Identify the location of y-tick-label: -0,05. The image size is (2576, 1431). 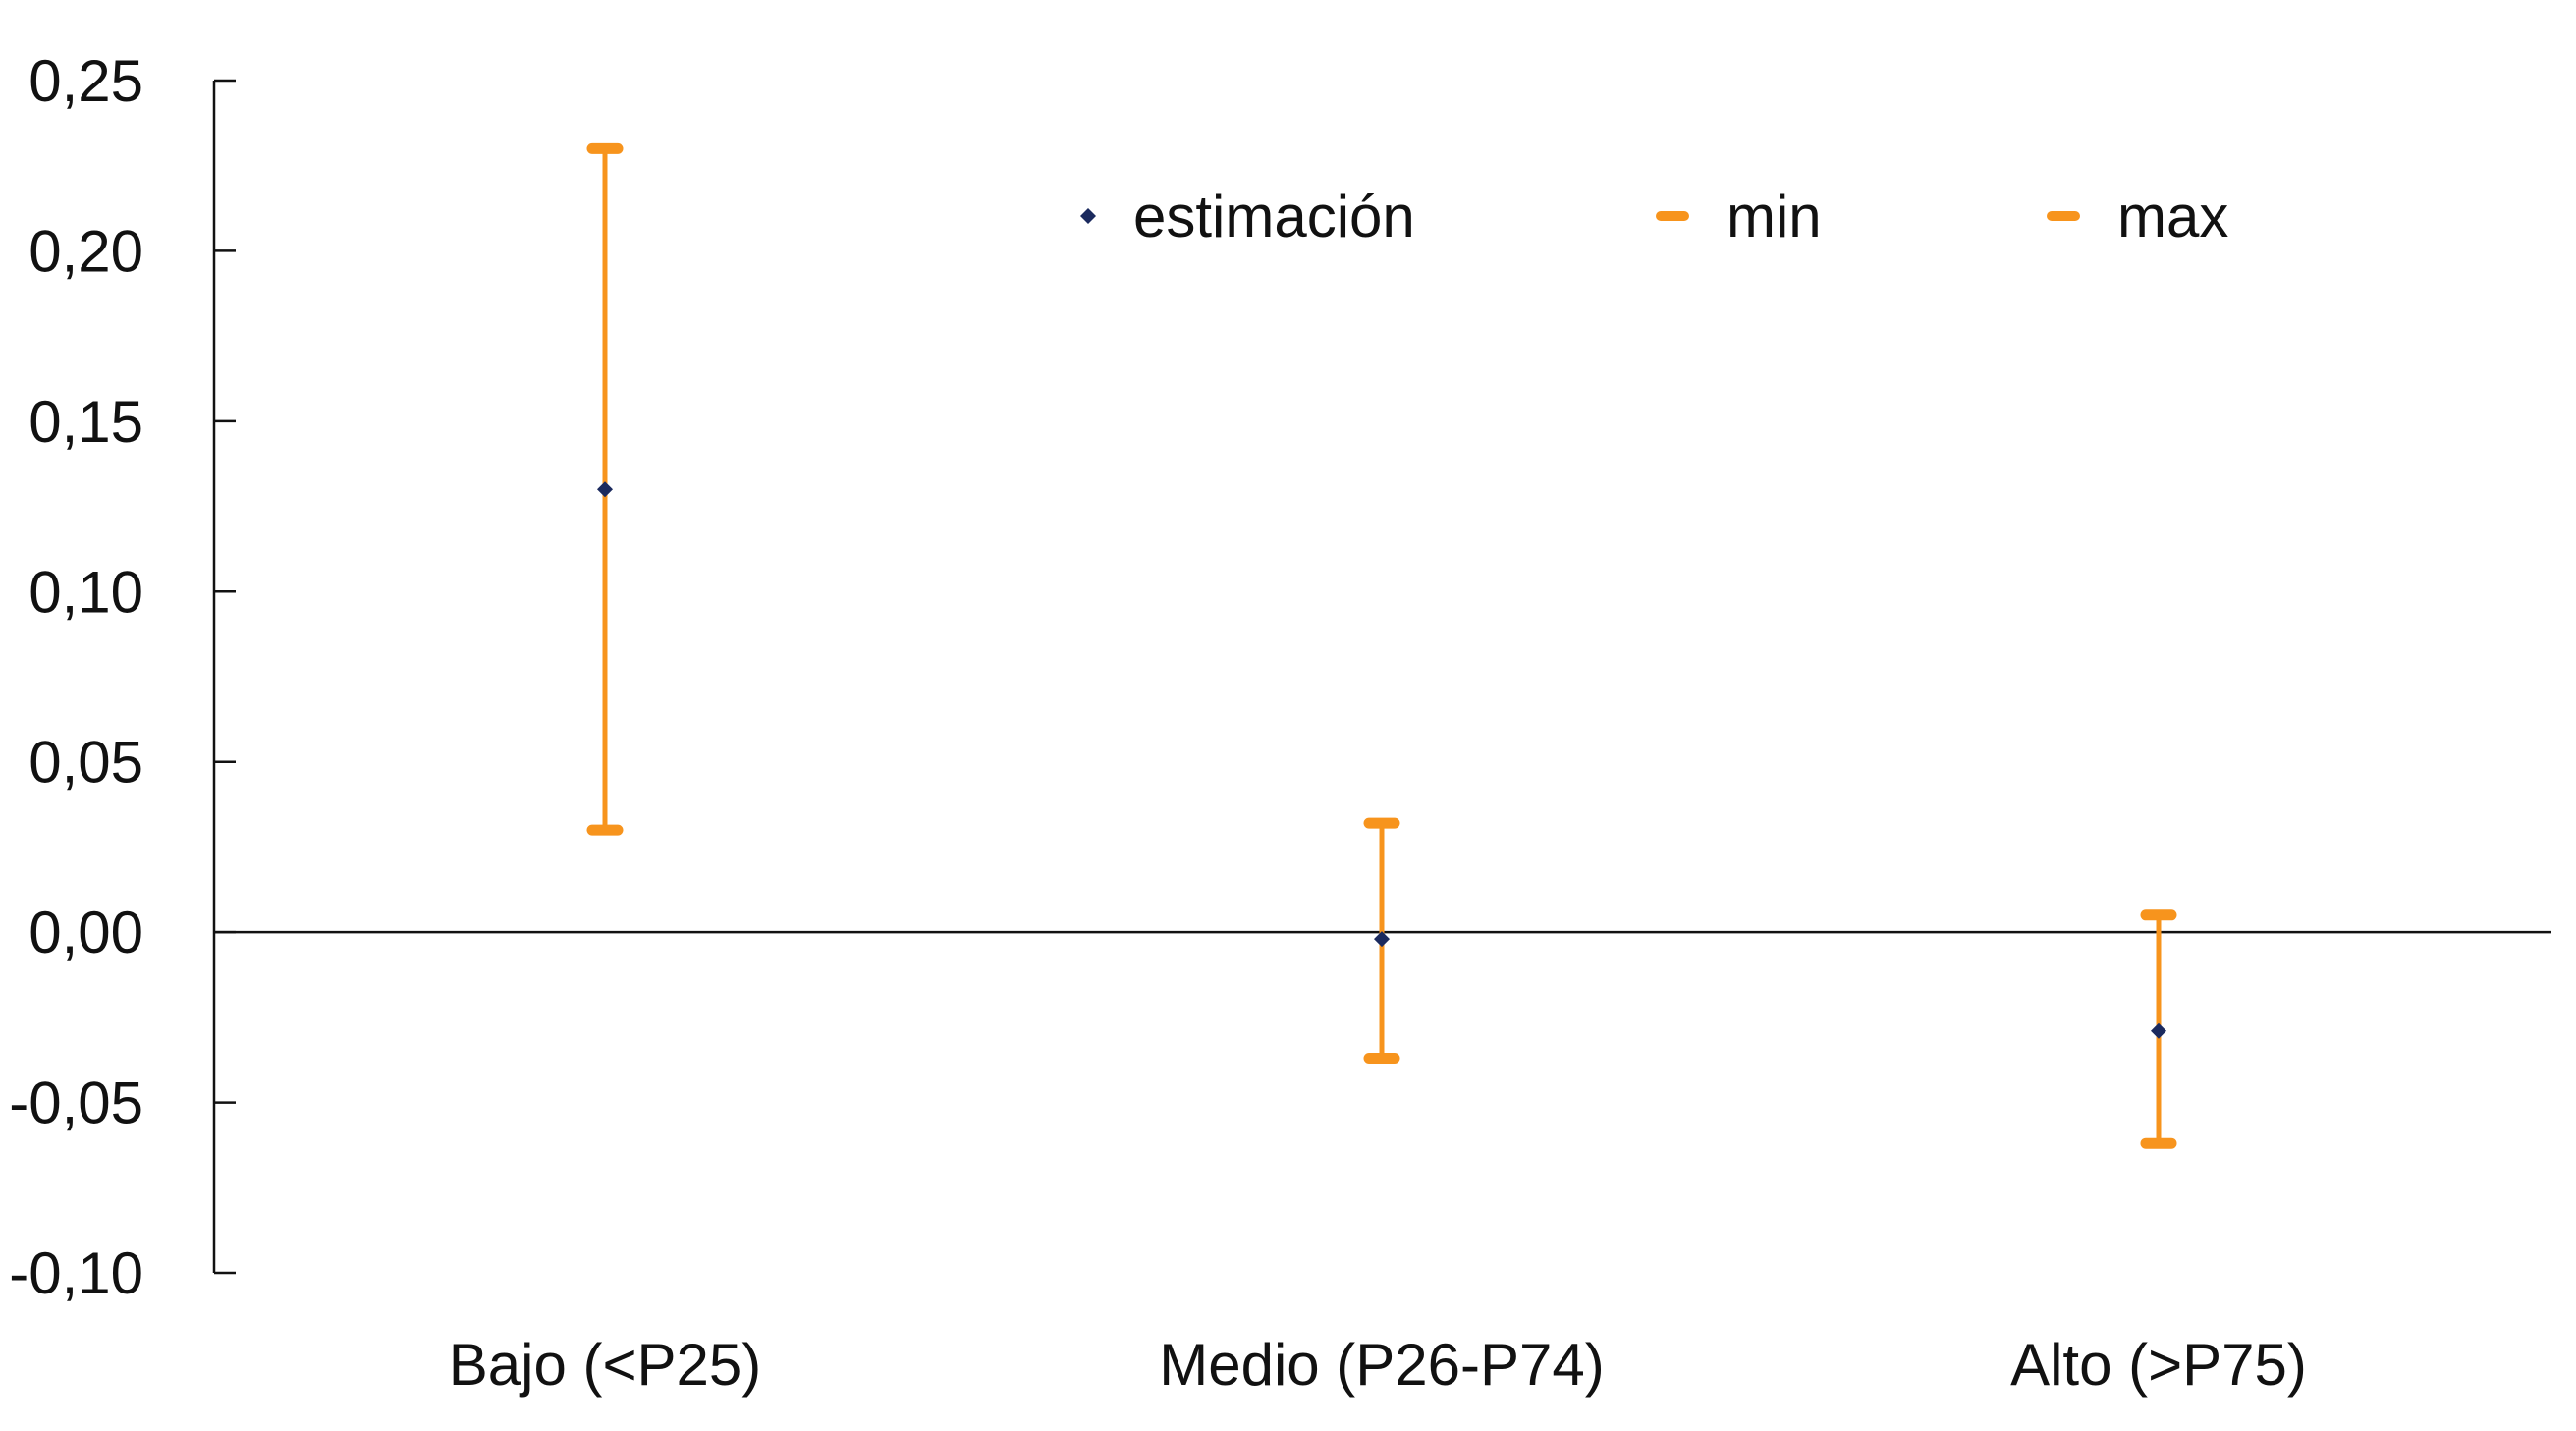
(76, 1103).